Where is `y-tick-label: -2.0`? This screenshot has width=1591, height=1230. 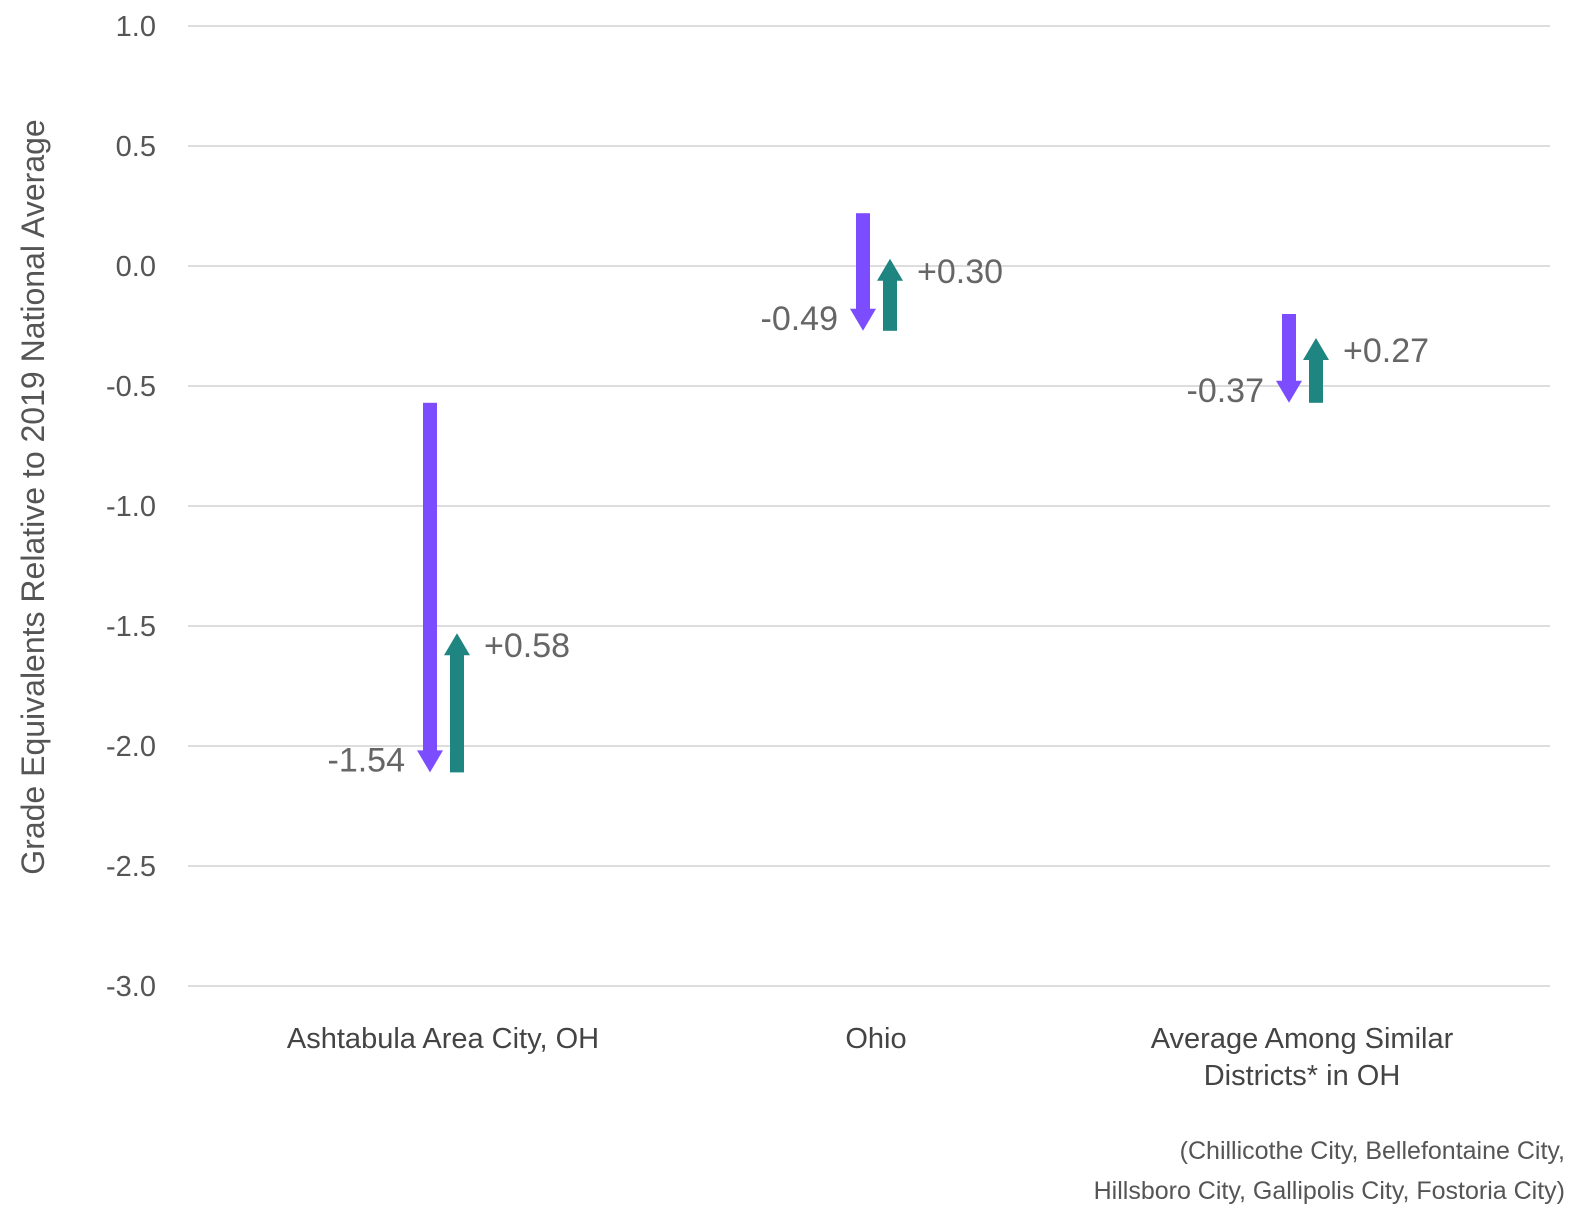
y-tick-label: -2.0 is located at coordinates (131, 747).